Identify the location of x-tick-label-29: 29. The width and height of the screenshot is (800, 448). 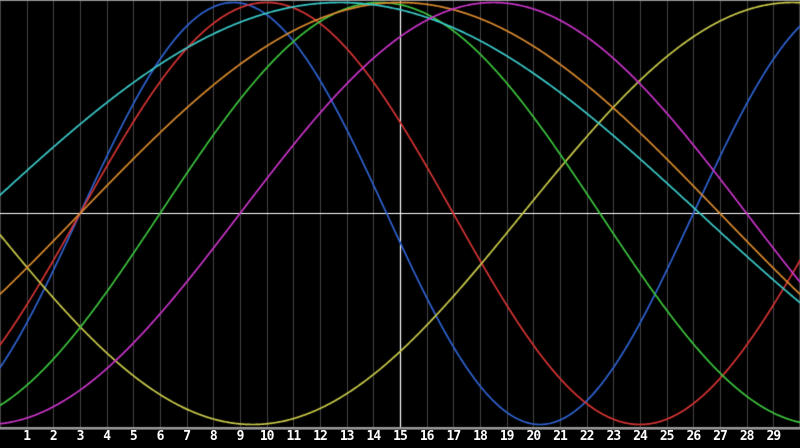
(774, 436).